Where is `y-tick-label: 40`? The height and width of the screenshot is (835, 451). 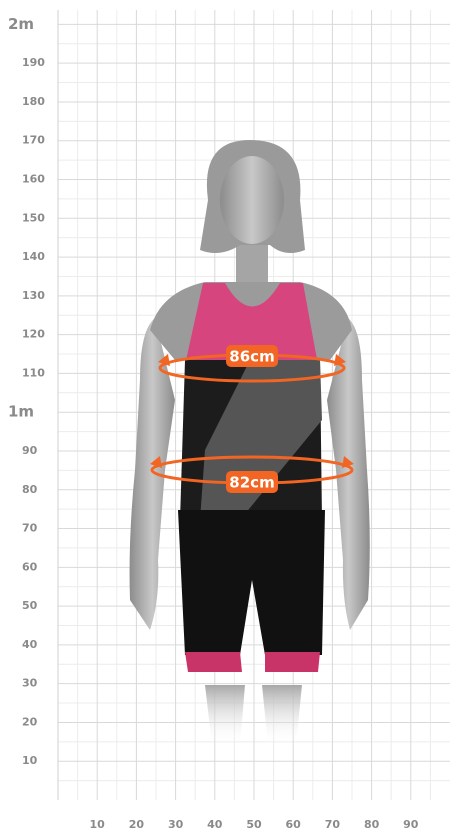 y-tick-label: 40 is located at coordinates (30, 644).